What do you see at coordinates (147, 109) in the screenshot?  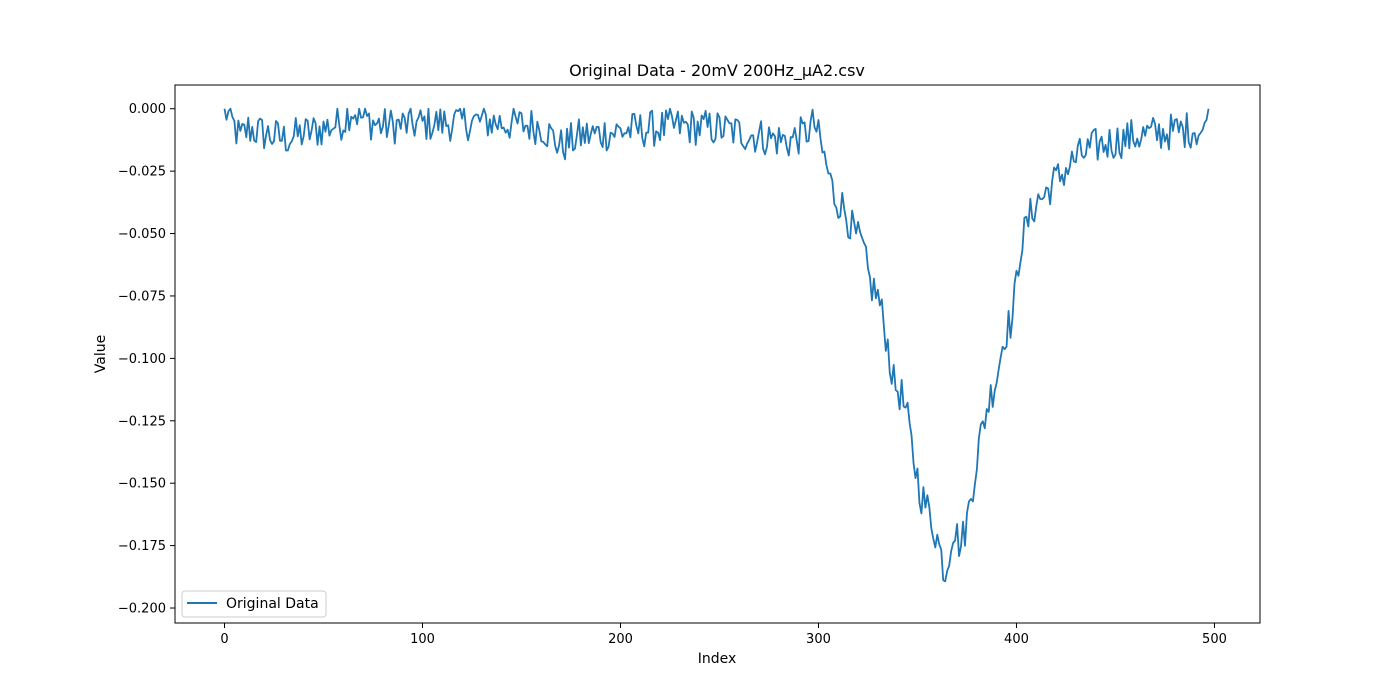 I see `y-tick-label: 0.000` at bounding box center [147, 109].